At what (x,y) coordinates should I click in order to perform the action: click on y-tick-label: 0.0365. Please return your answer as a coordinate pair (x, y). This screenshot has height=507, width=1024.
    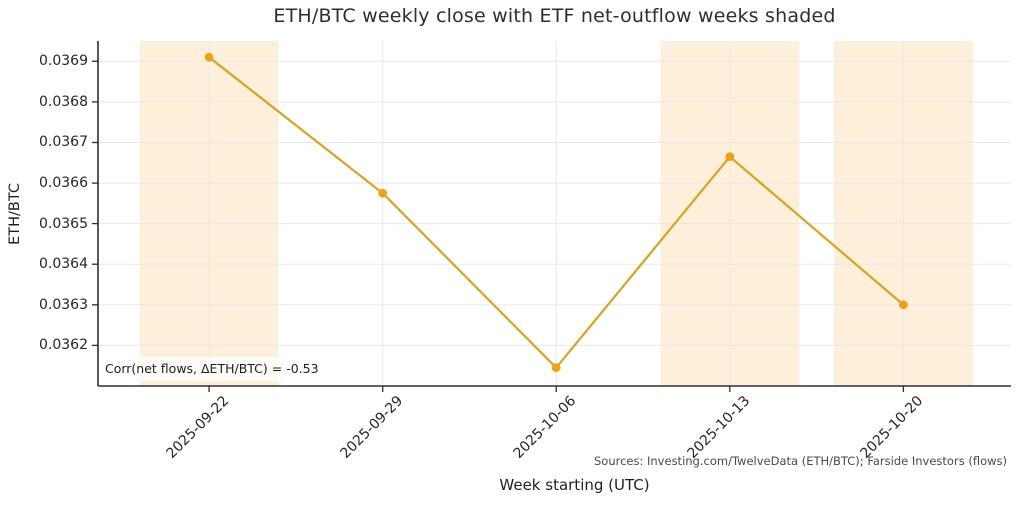
    Looking at the image, I should click on (63, 224).